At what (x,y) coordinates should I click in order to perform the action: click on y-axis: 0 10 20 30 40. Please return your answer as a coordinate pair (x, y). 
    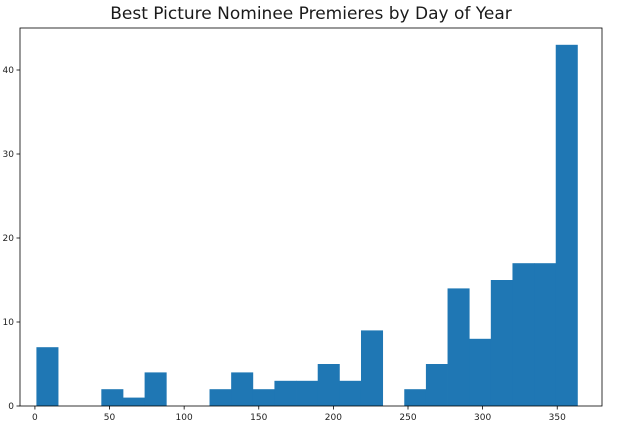
    Looking at the image, I should click on (11, 239).